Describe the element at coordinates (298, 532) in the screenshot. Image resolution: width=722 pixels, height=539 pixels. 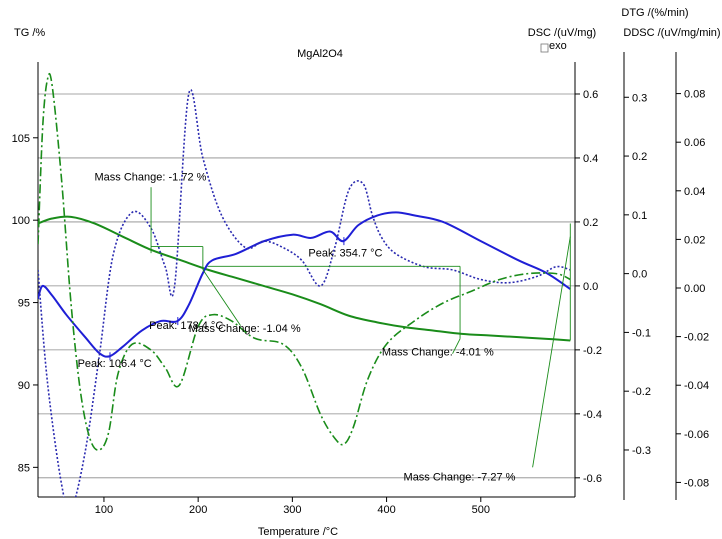
I see `x-axis-label: Temperature /°C` at that location.